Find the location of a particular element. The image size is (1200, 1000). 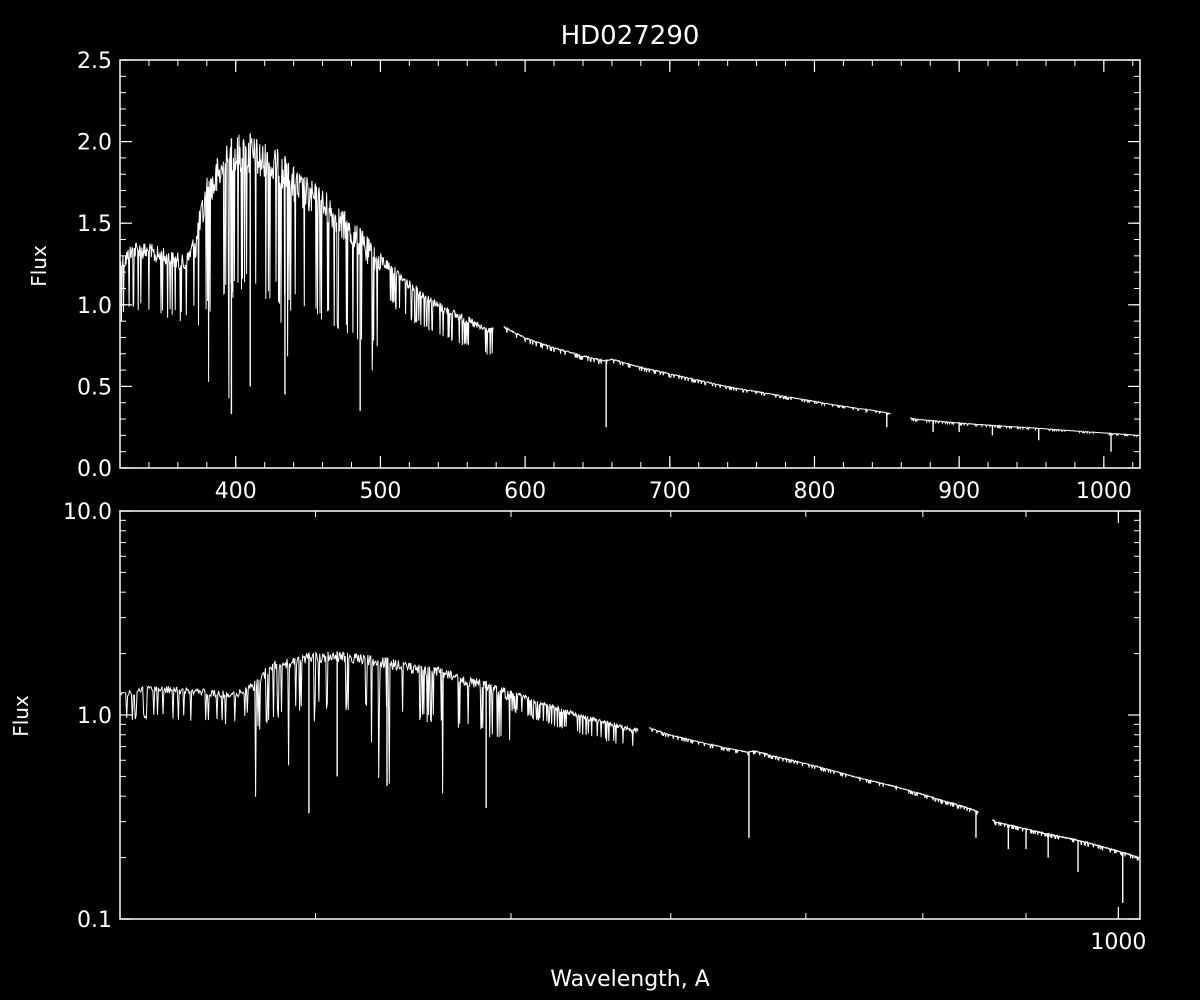

x-tick-label: 400 is located at coordinates (236, 491).